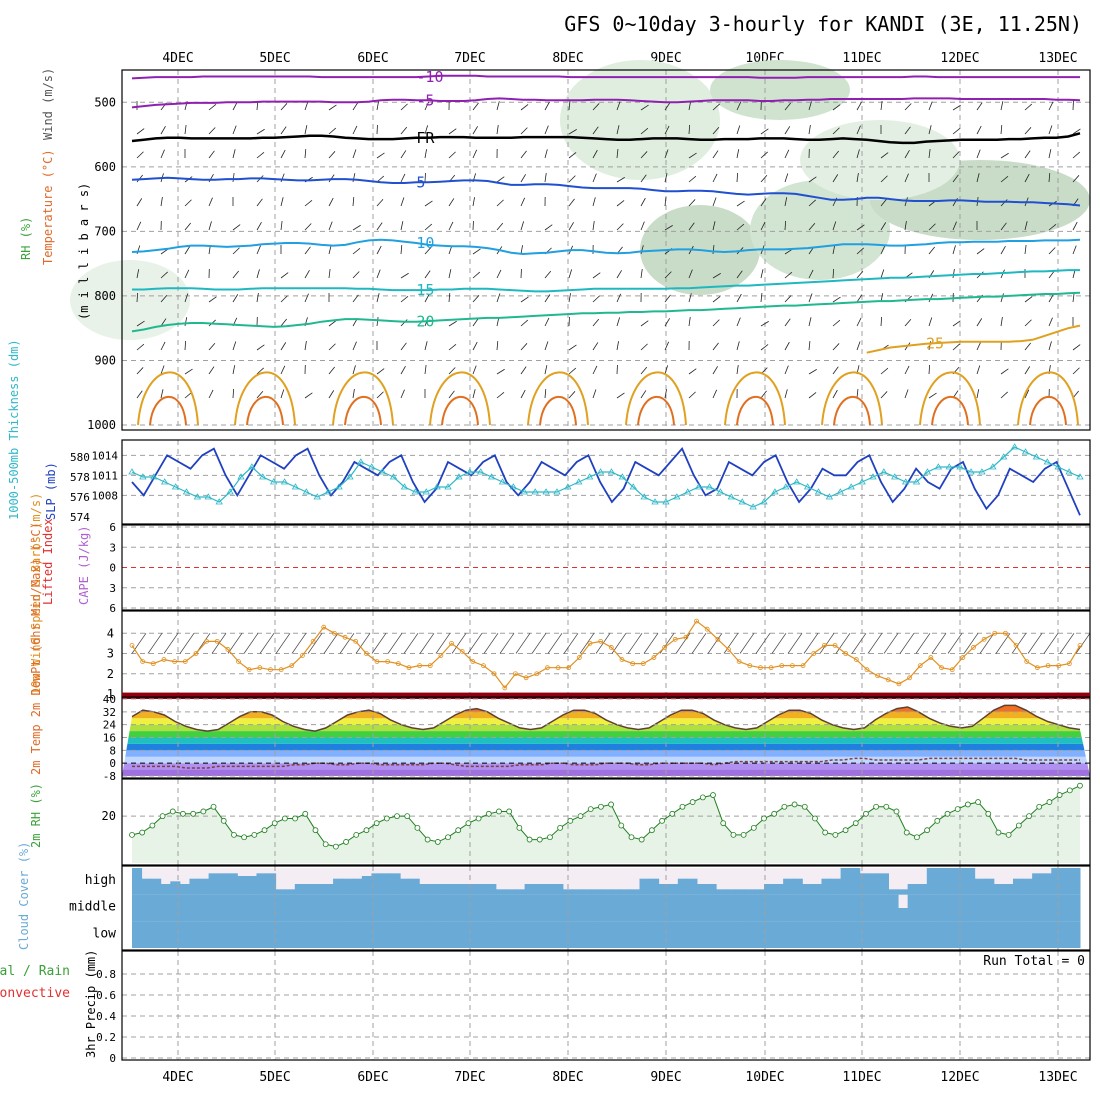 The image size is (1100, 1100). What do you see at coordinates (80, 497) in the screenshot?
I see `thickness-tick-576: 576` at bounding box center [80, 497].